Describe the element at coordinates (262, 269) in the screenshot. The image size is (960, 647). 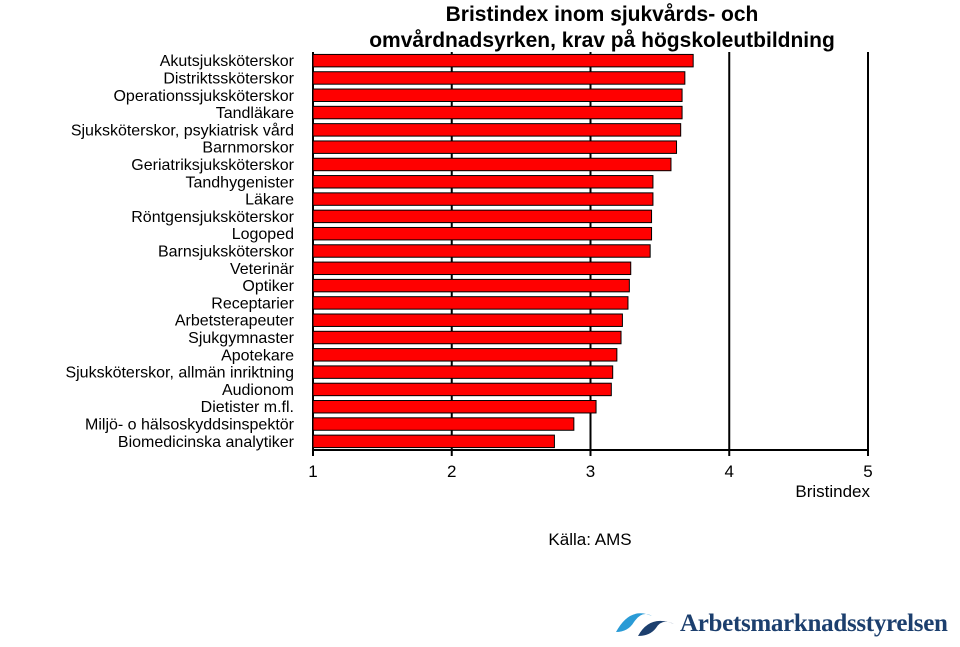
I see `category-label: Veterinär` at that location.